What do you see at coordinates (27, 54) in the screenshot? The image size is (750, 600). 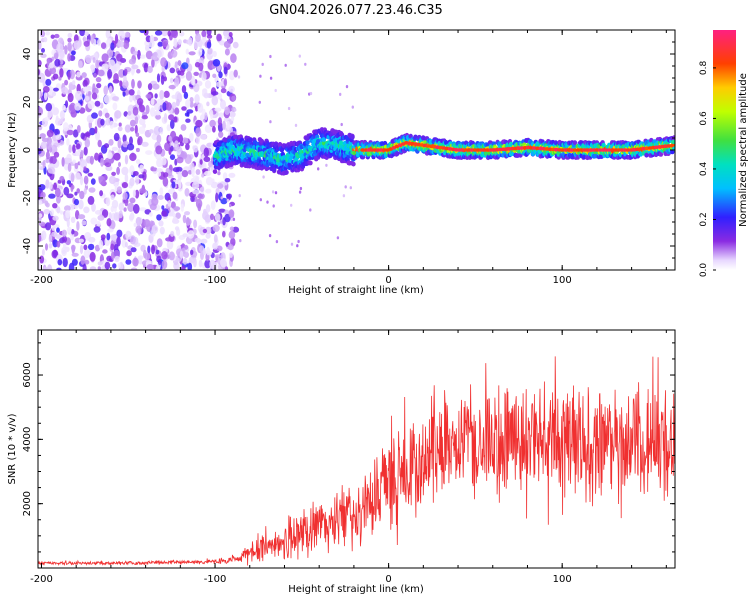 I see `y-tick-label: 40` at bounding box center [27, 54].